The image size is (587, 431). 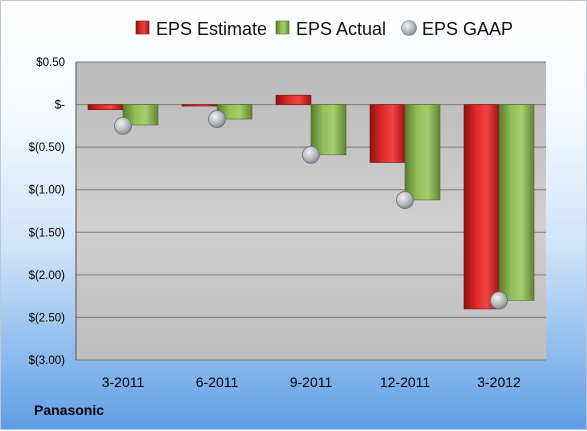 I want to click on x-category-label: 9-2011, so click(x=311, y=382).